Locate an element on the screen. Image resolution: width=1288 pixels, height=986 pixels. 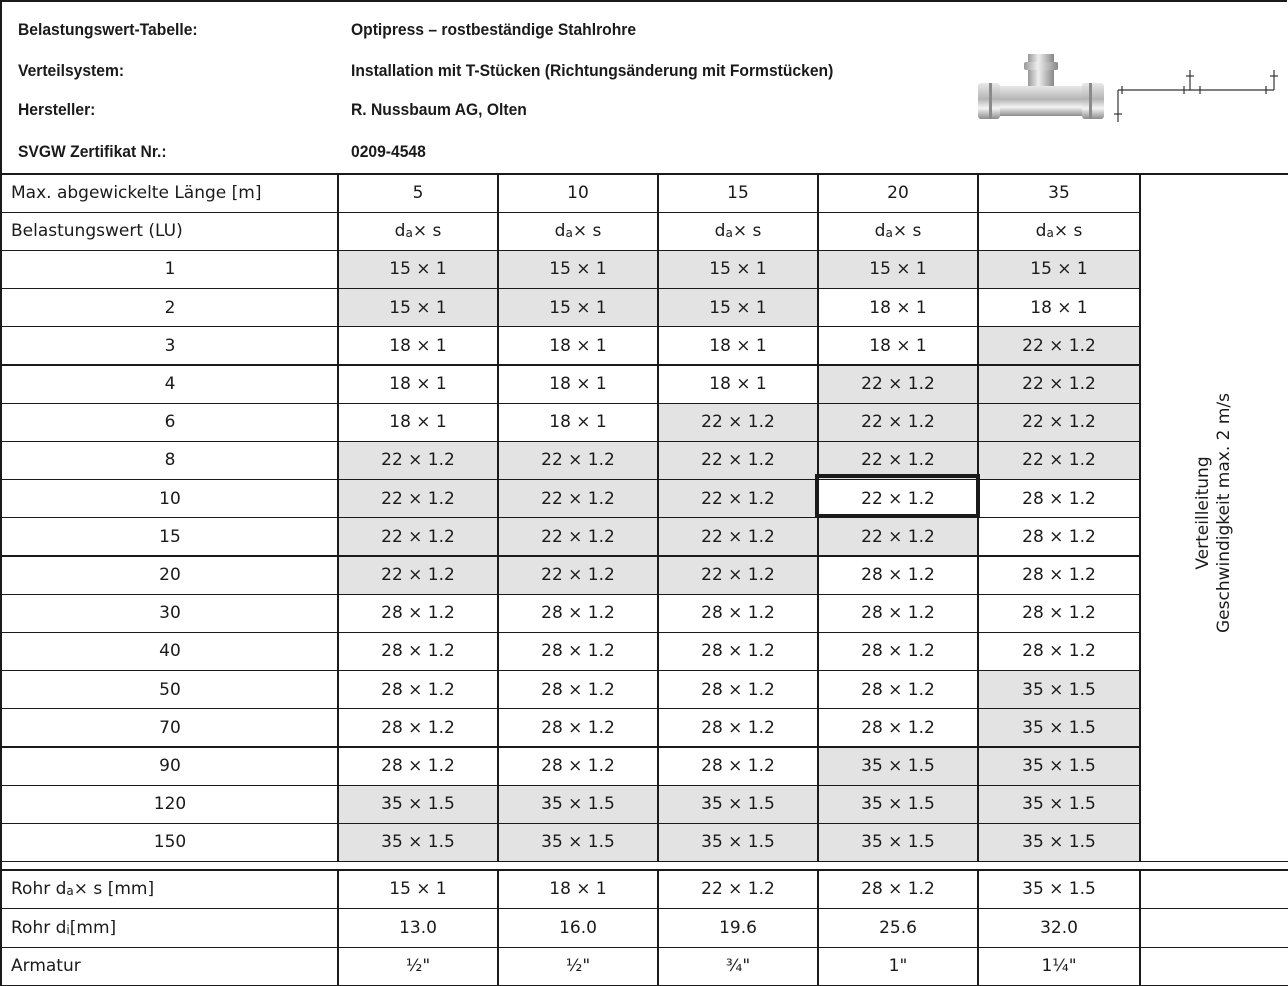
length-header-5: 5 is located at coordinates (418, 193).